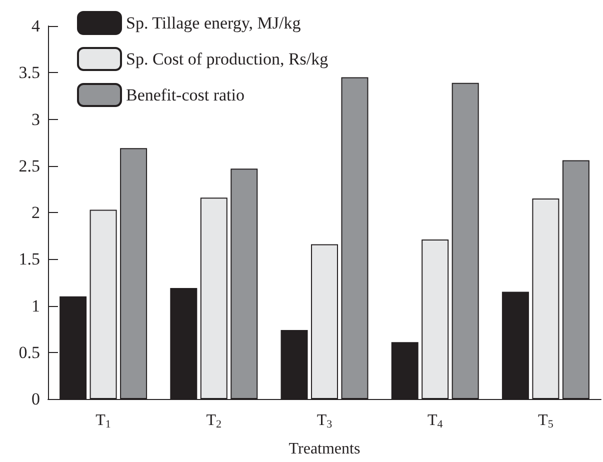 The image size is (603, 462). Describe the element at coordinates (324, 449) in the screenshot. I see `x-axis-title: Treatments` at that location.